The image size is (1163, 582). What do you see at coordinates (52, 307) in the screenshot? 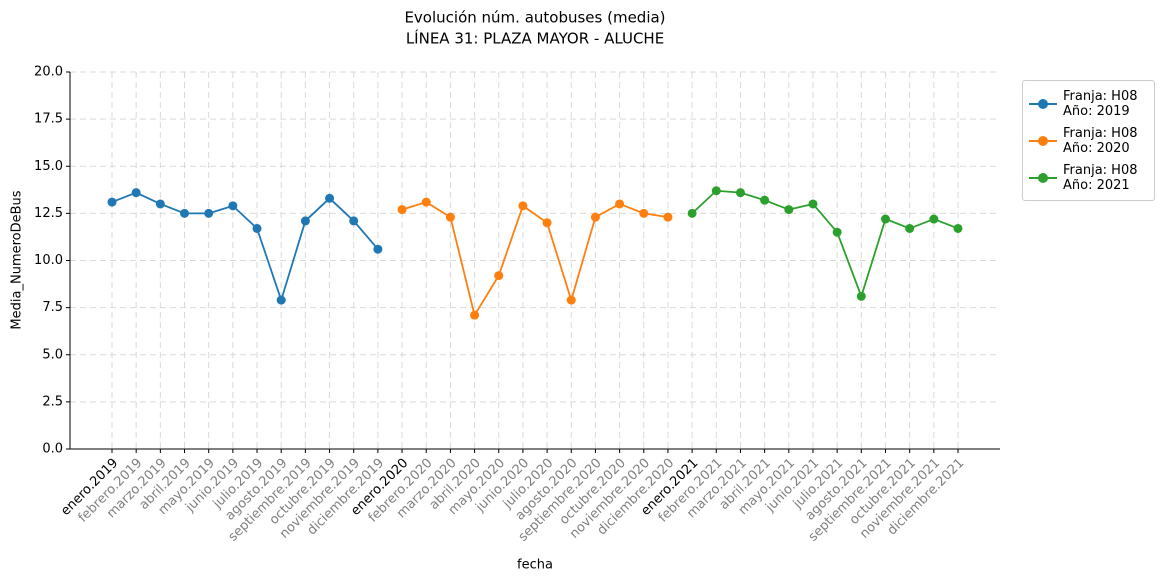
I see `y-tick-label: 7.5` at bounding box center [52, 307].